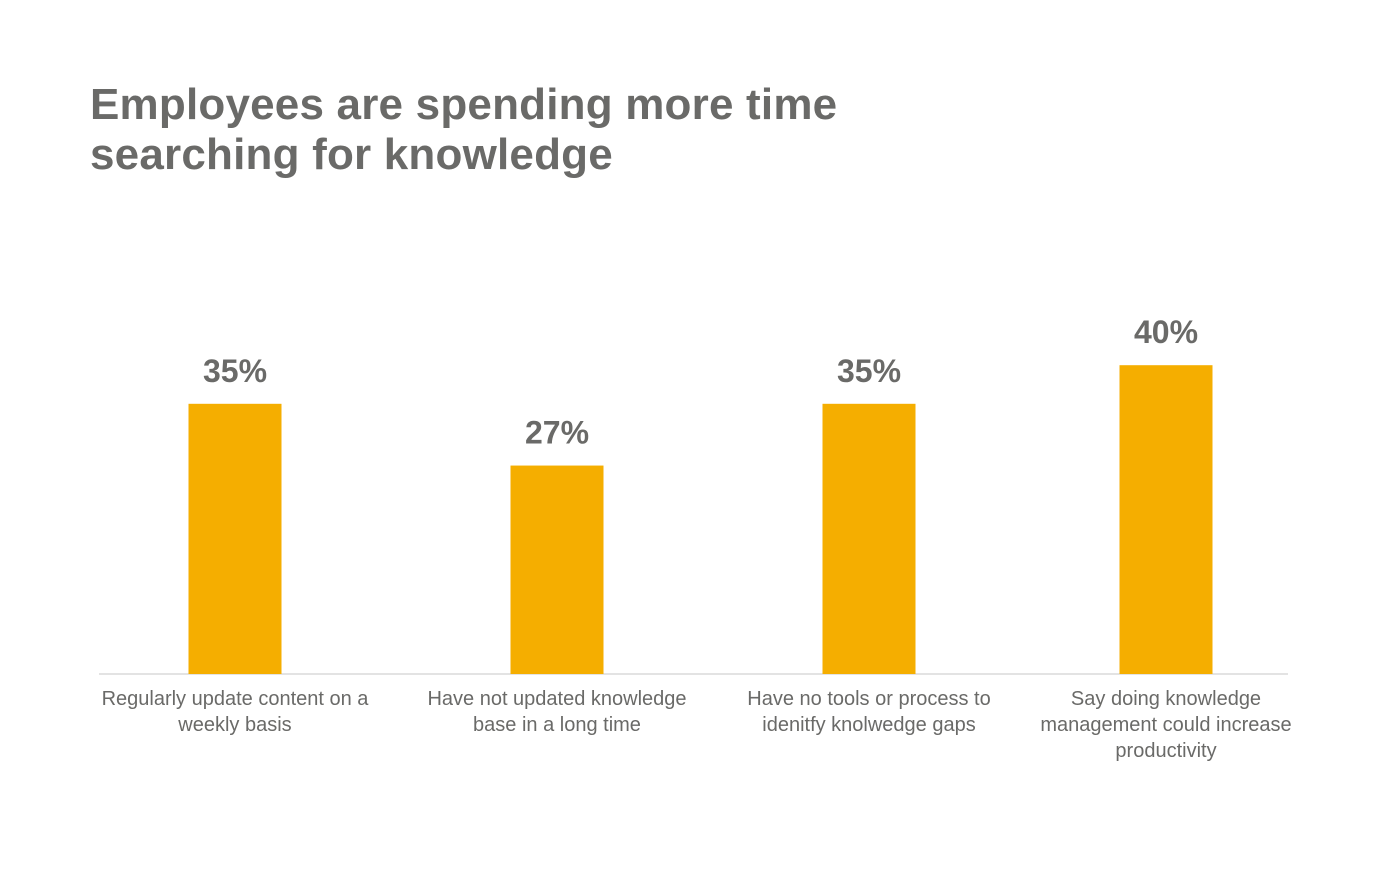 The height and width of the screenshot is (880, 1384). What do you see at coordinates (1166, 332) in the screenshot?
I see `value-label-4: 40%` at bounding box center [1166, 332].